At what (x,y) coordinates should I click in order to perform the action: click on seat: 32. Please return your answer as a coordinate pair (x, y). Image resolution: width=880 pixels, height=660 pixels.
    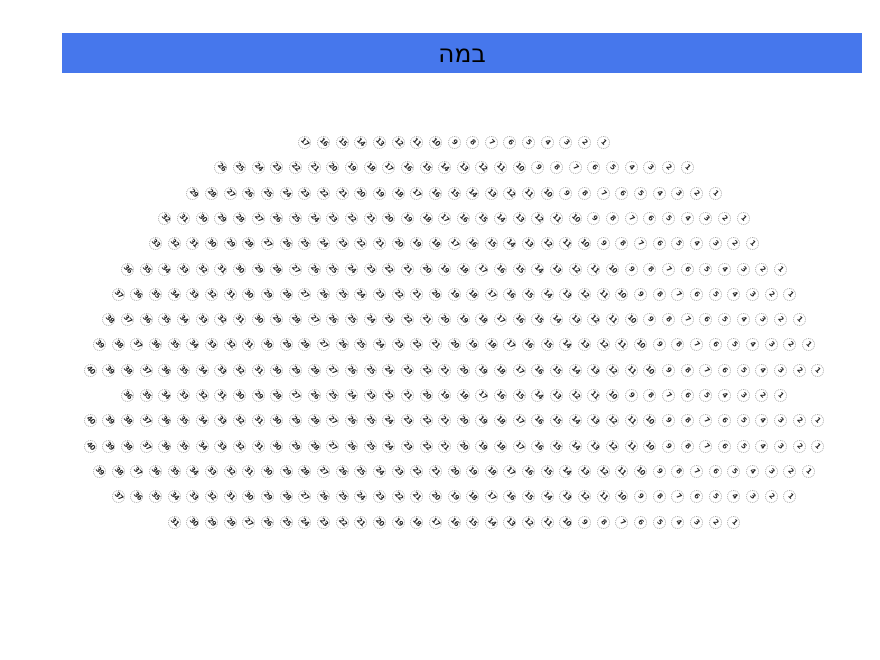
    Looking at the image, I should click on (165, 218).